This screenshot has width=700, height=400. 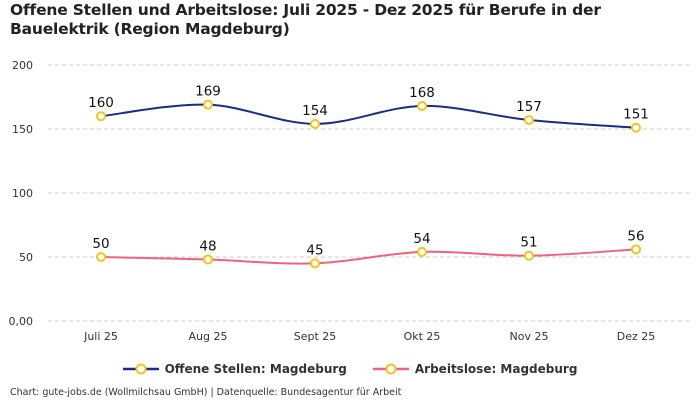 I want to click on data-label: 151, so click(x=636, y=115).